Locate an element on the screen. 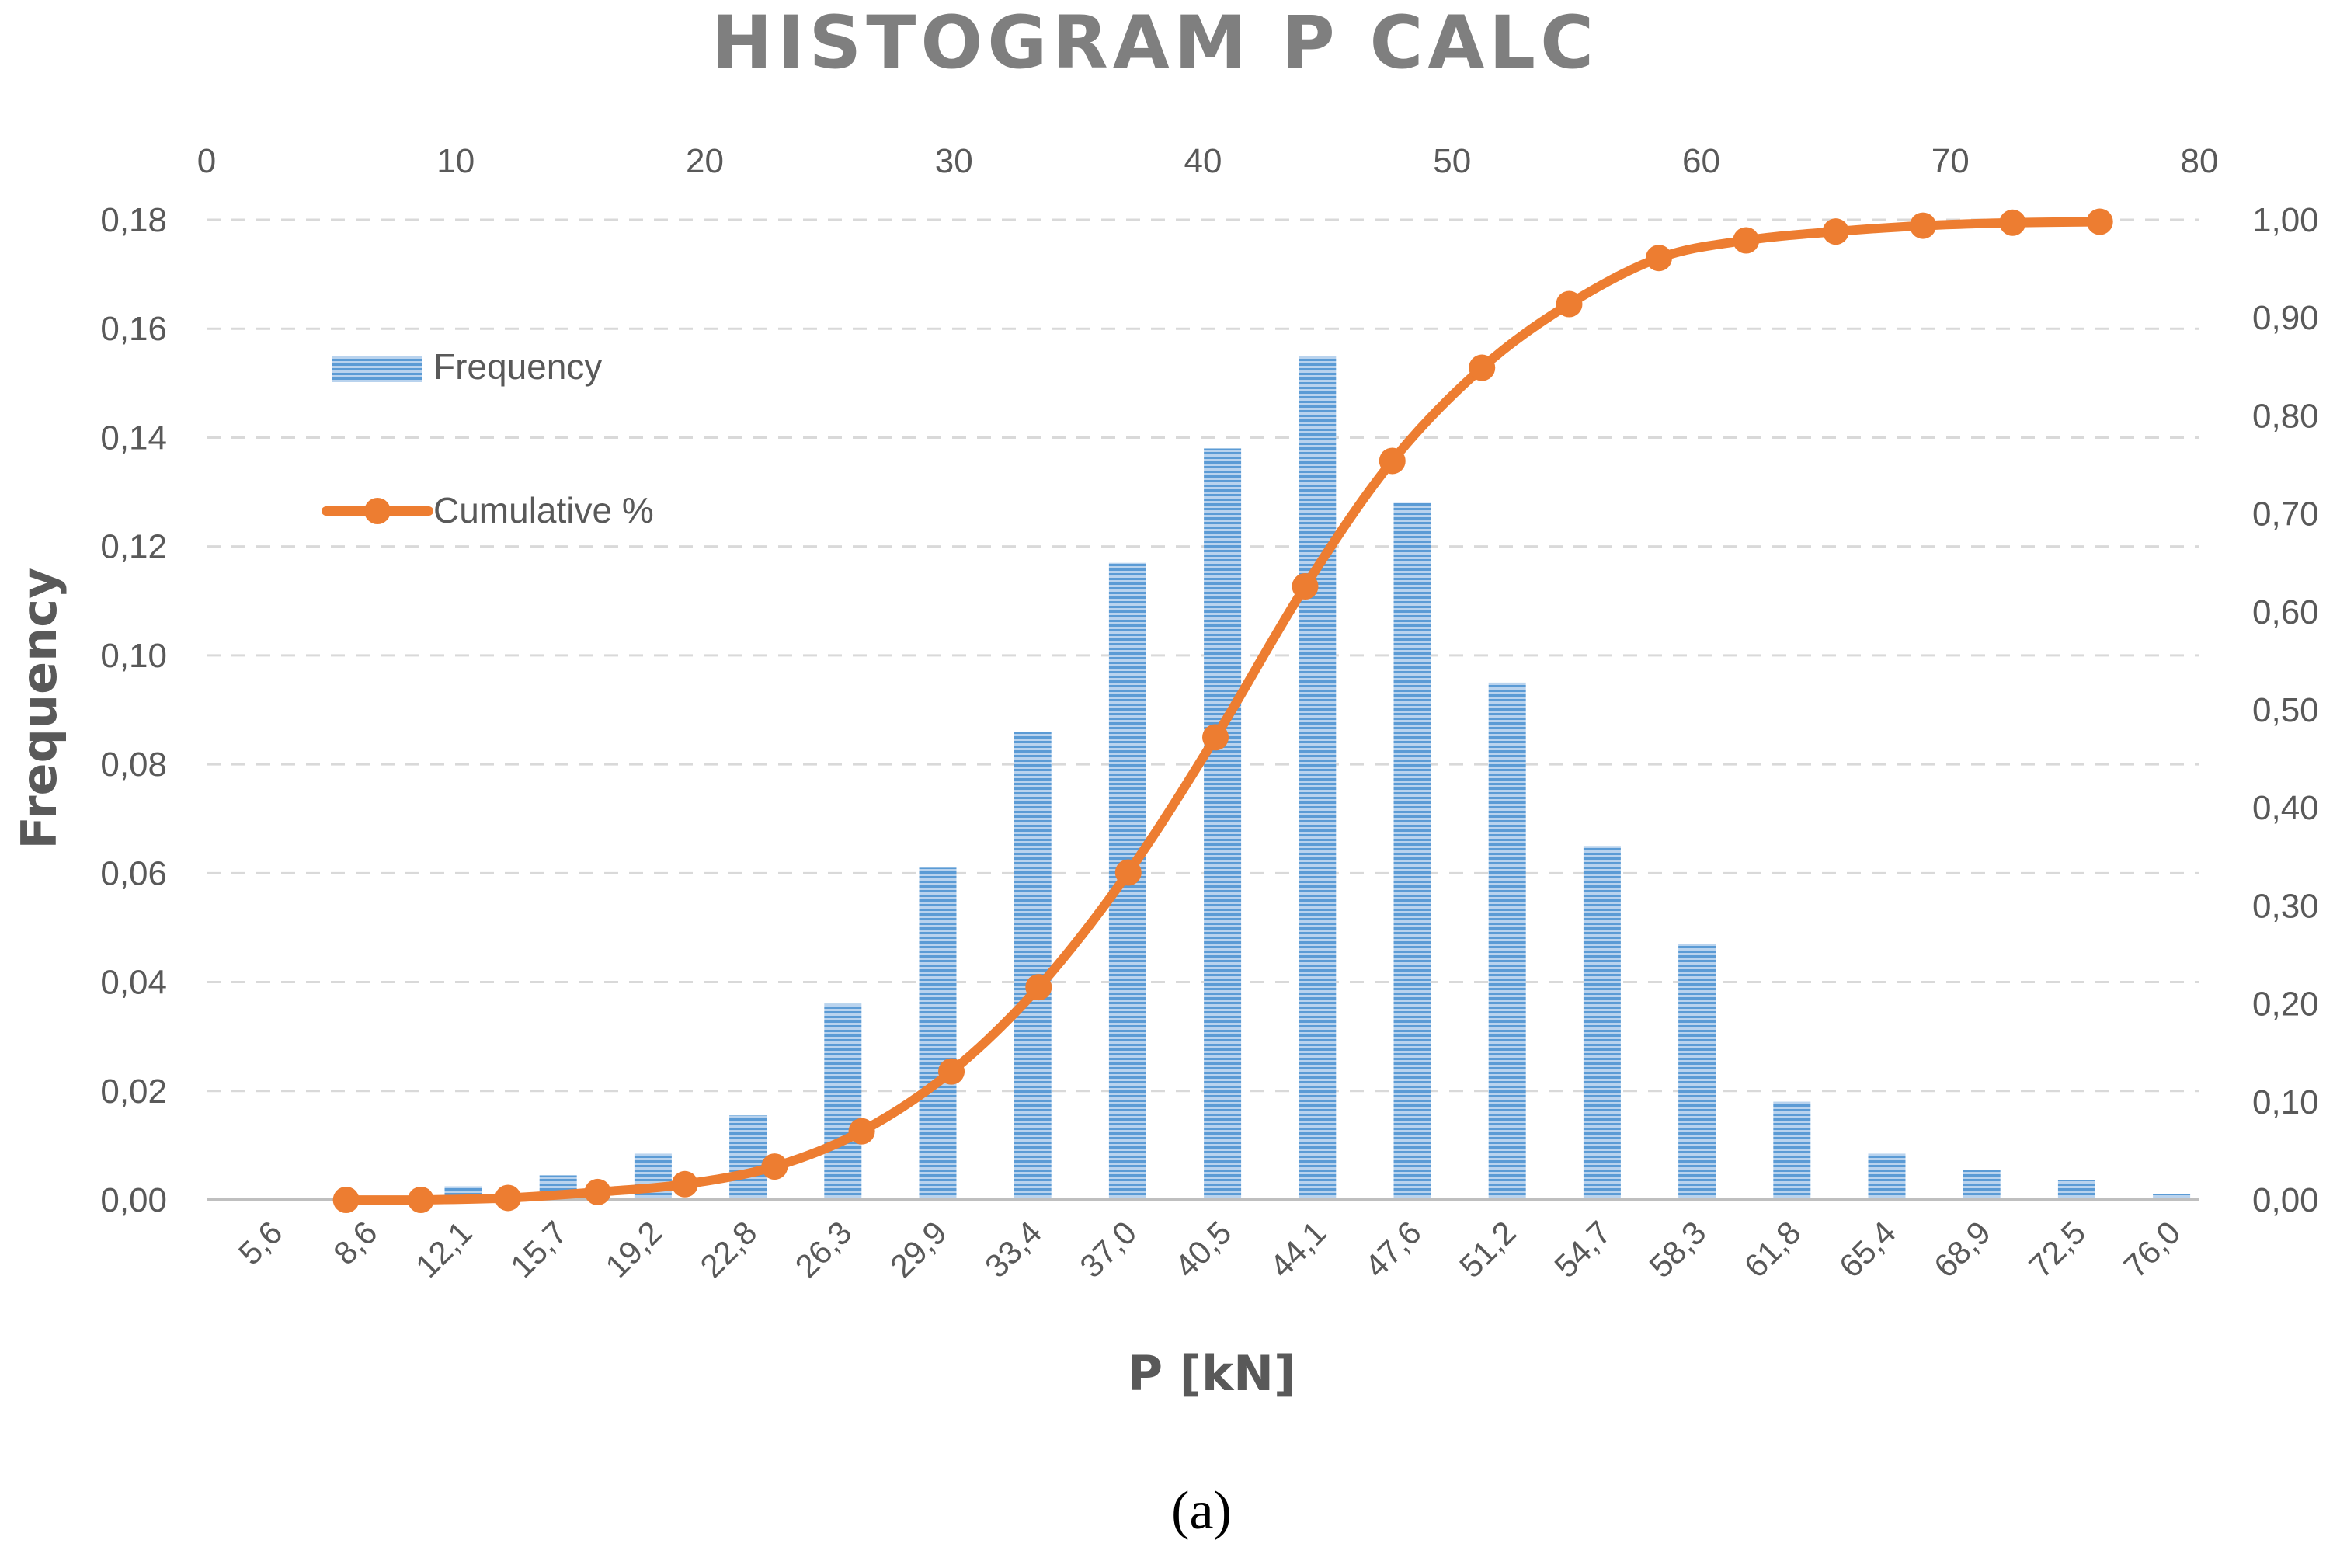 Image resolution: width=2347 pixels, height=1568 pixels. category-tick-label: 51,2 is located at coordinates (1487, 1250).